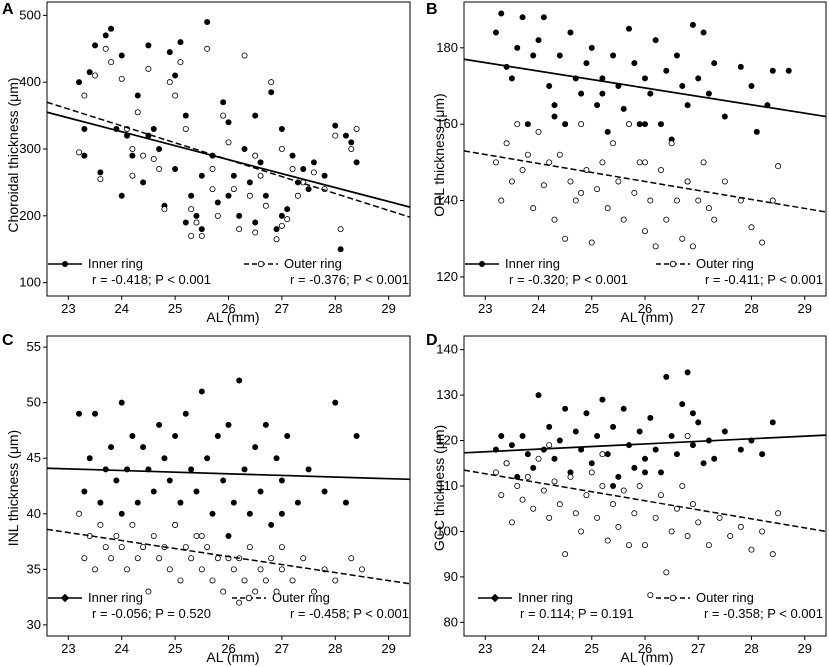  Describe the element at coordinates (349, 279) in the screenshot. I see `panel-a-stat-outer: r = -0.376; P < 0.001` at that location.